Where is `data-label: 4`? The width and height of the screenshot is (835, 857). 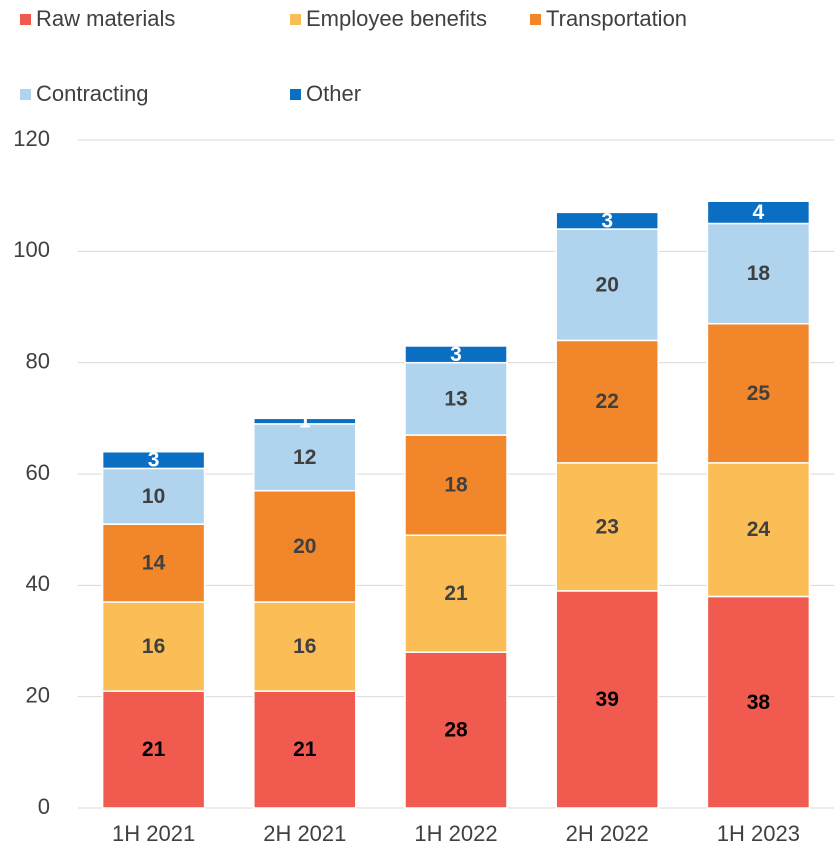
data-label: 4 is located at coordinates (759, 212).